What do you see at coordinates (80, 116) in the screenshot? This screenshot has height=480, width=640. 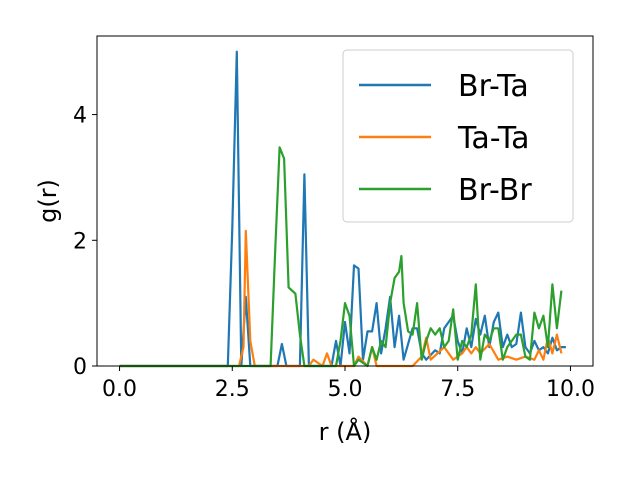 I see `y-tick-label: 4` at bounding box center [80, 116].